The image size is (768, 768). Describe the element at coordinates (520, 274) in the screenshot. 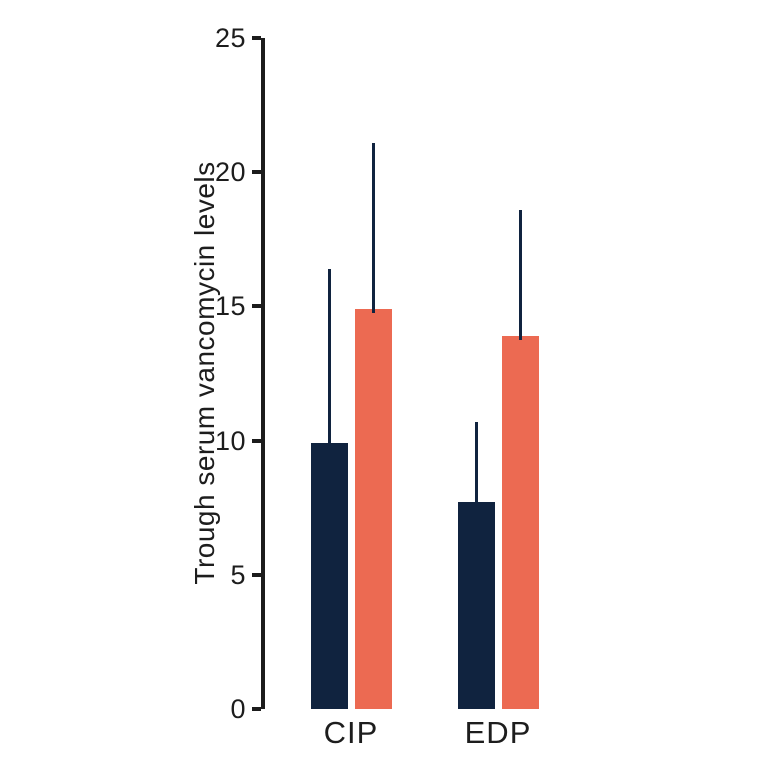

I see `error-bar-edp-coral-series` at that location.